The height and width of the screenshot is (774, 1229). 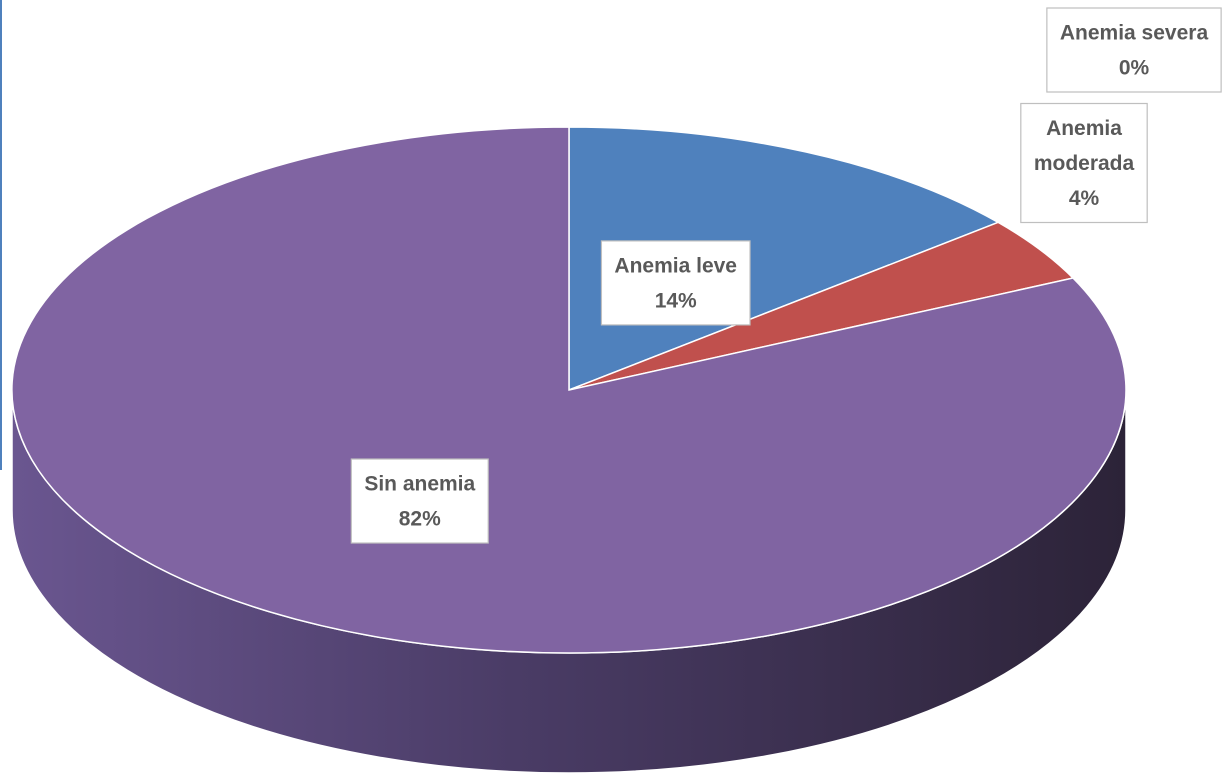 I want to click on label-text: moderada, so click(x=1084, y=163).